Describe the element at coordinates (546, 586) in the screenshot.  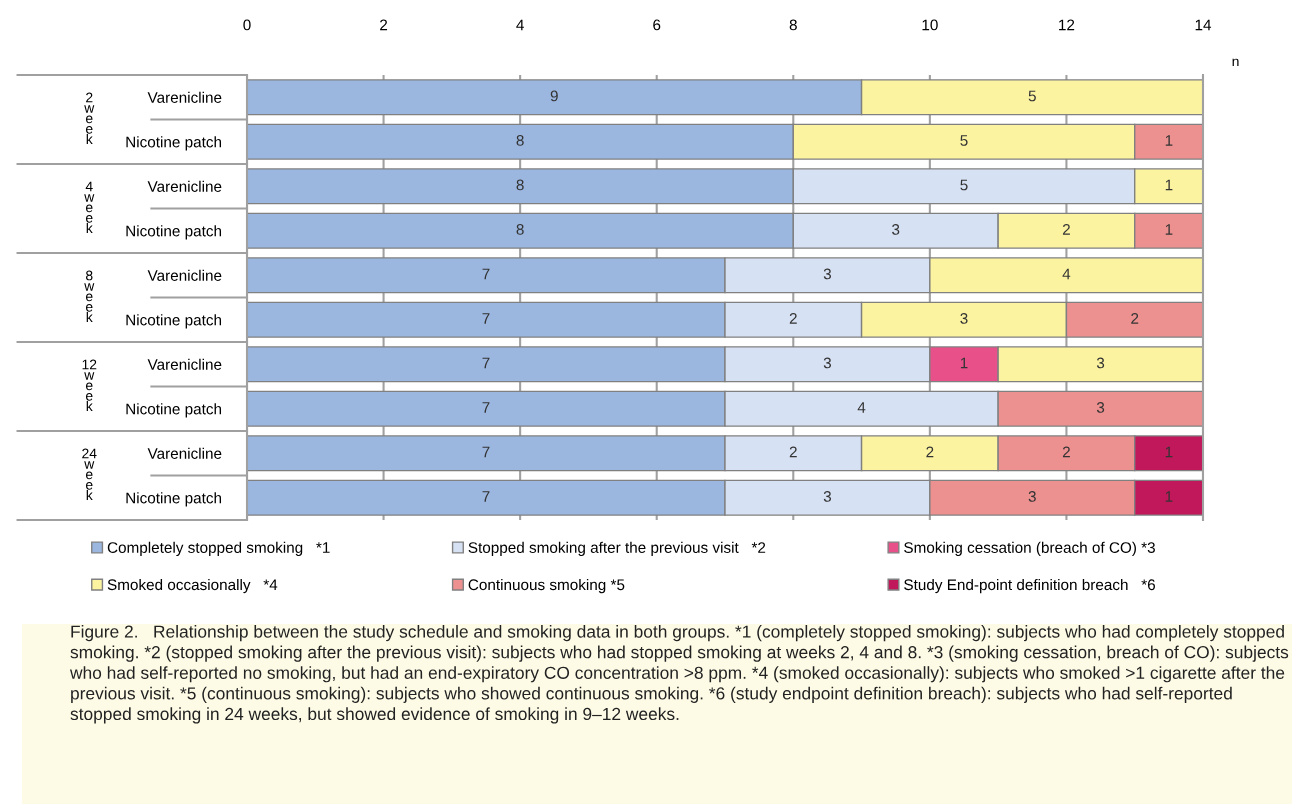
I see `legend-label: Continuous smoking *5` at that location.